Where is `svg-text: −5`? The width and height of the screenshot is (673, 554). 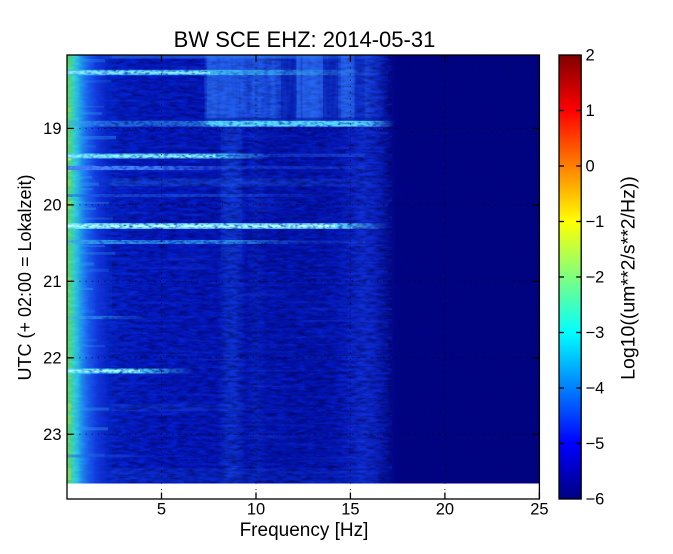
svg-text: −5 is located at coordinates (595, 444).